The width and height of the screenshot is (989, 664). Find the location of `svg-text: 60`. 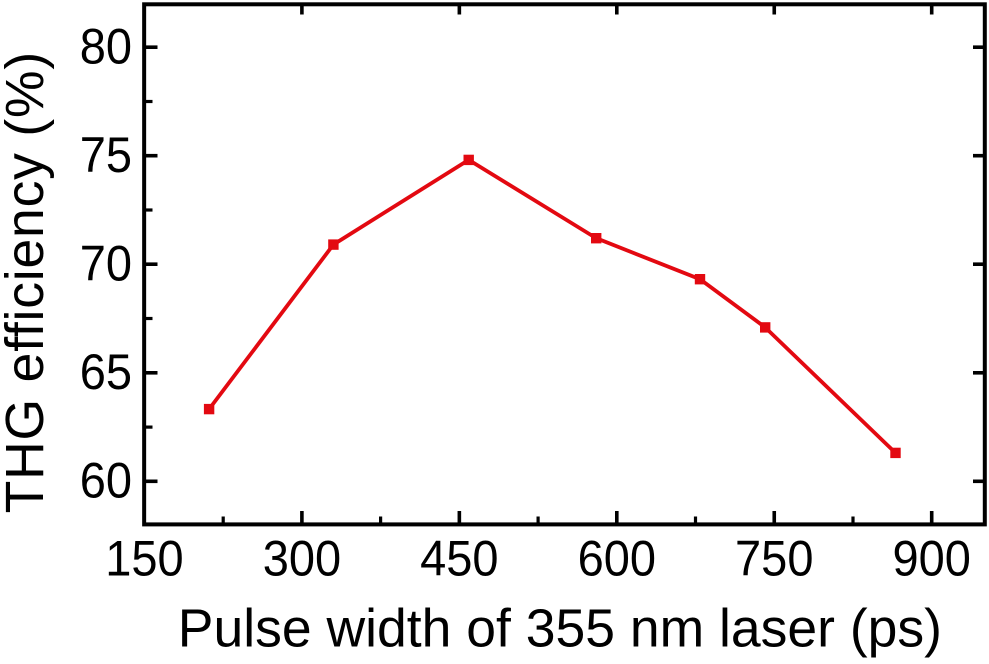

svg-text: 60 is located at coordinates (106, 481).